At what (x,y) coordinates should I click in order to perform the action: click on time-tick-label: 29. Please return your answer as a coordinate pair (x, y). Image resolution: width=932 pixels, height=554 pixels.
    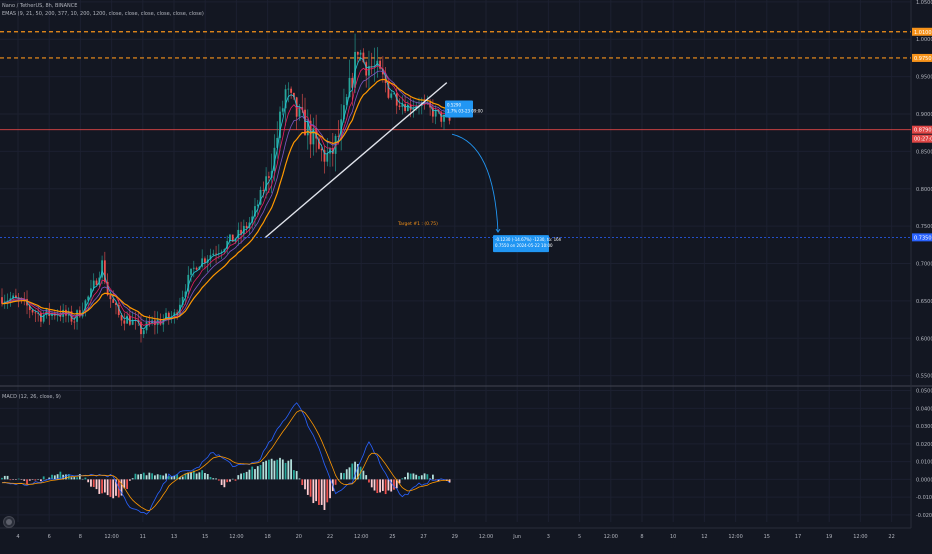
    Looking at the image, I should click on (455, 537).